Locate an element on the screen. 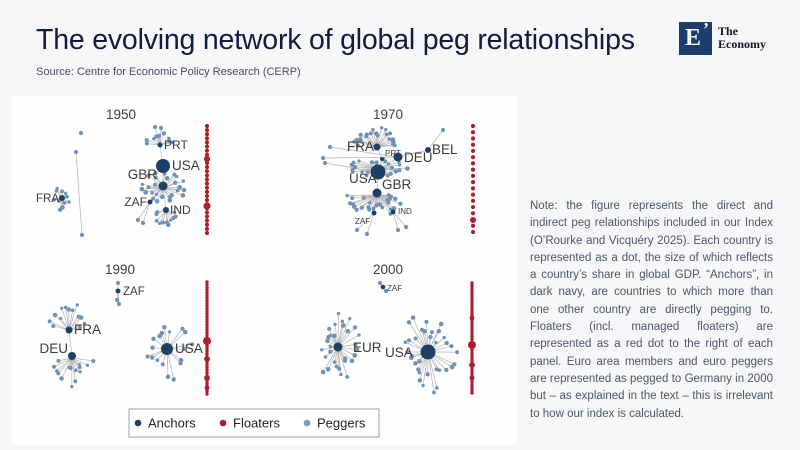  country-label-deu: DEU is located at coordinates (418, 157).